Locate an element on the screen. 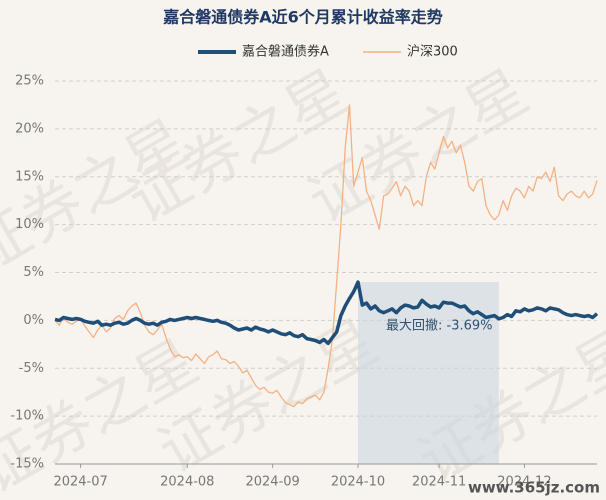  y-tick-label: -15% is located at coordinates (27, 464).